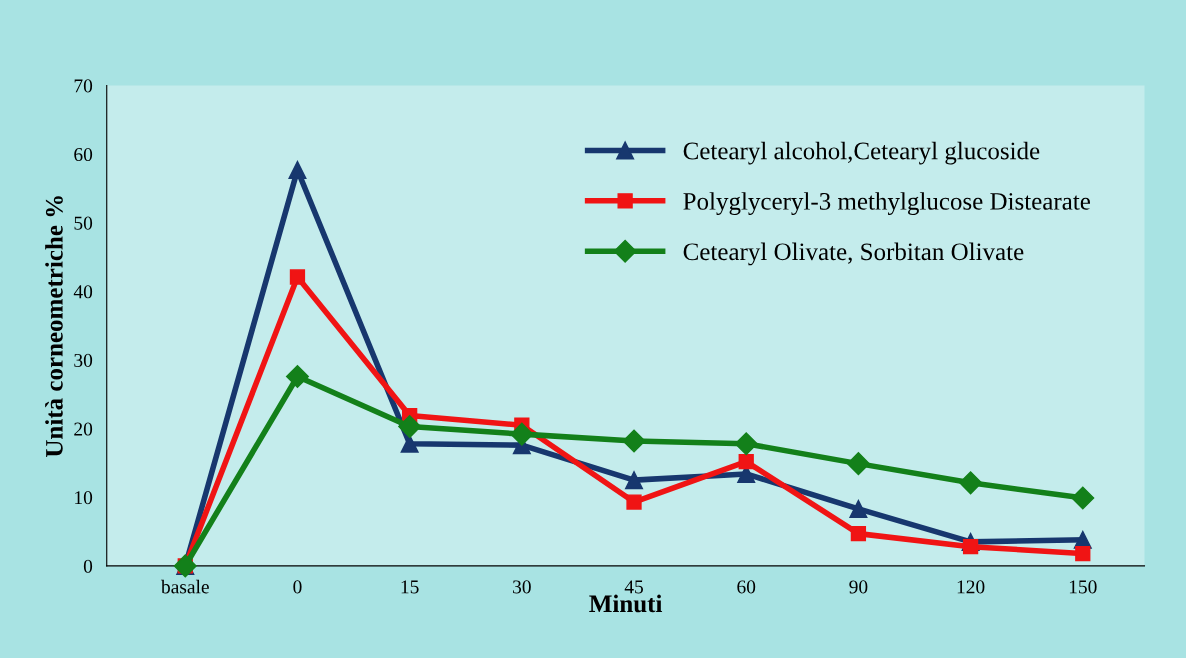  I want to click on legend-label: Polyglyceryl-3 methylglucose Distearate, so click(886, 203).